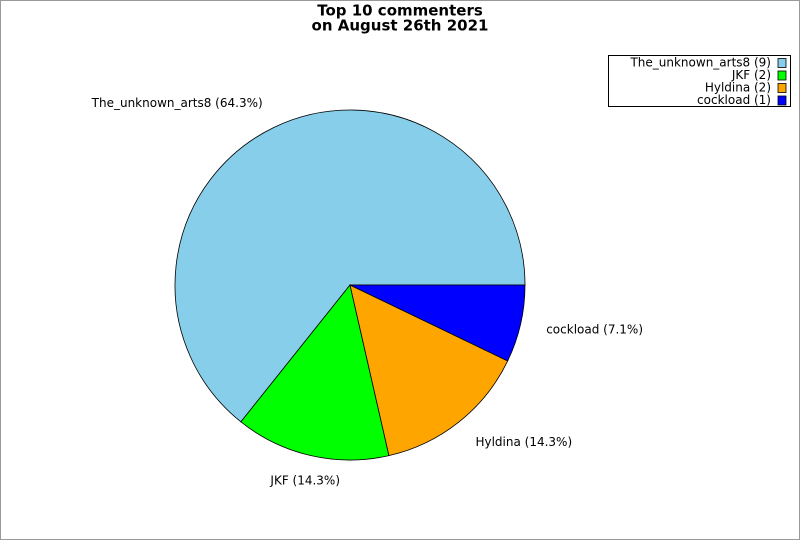  I want to click on legend-label: The_unknown_arts8 (9), so click(700, 63).